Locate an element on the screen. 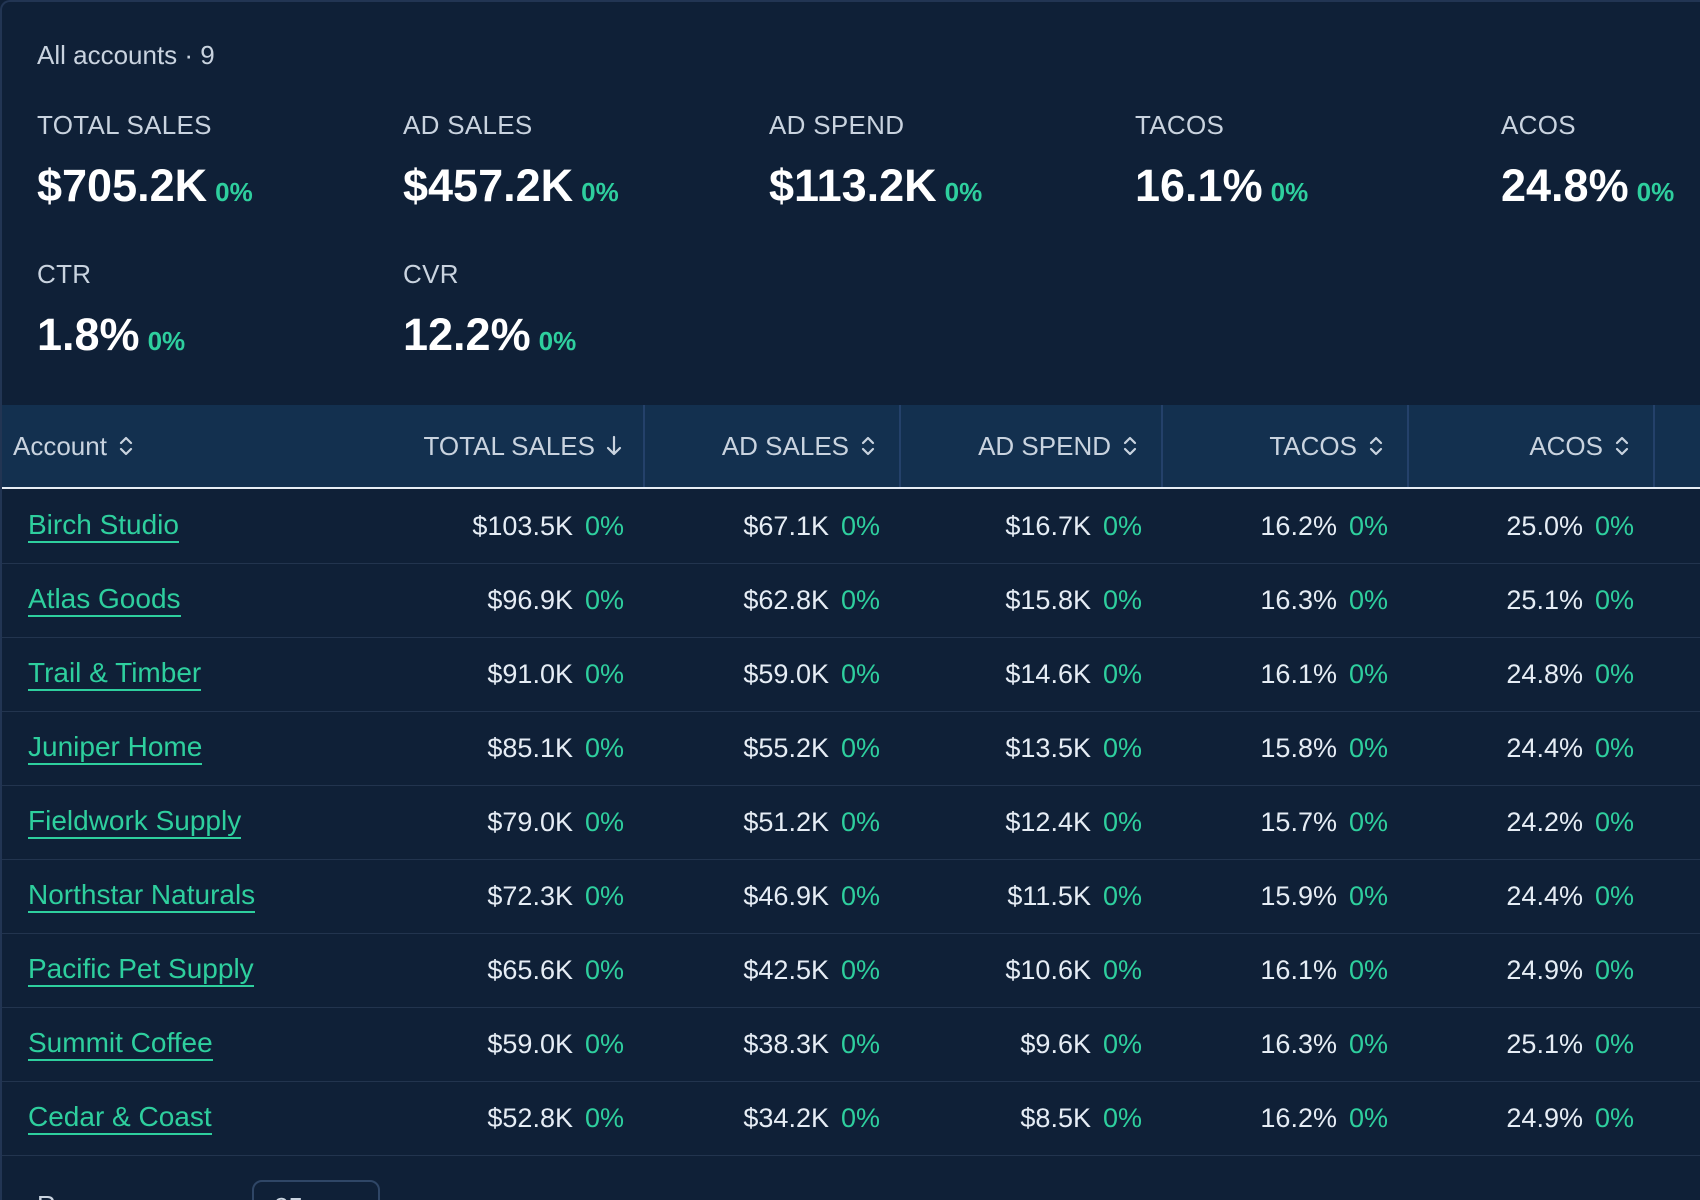 The width and height of the screenshot is (1700, 1200). metric-label: CTR is located at coordinates (64, 274).